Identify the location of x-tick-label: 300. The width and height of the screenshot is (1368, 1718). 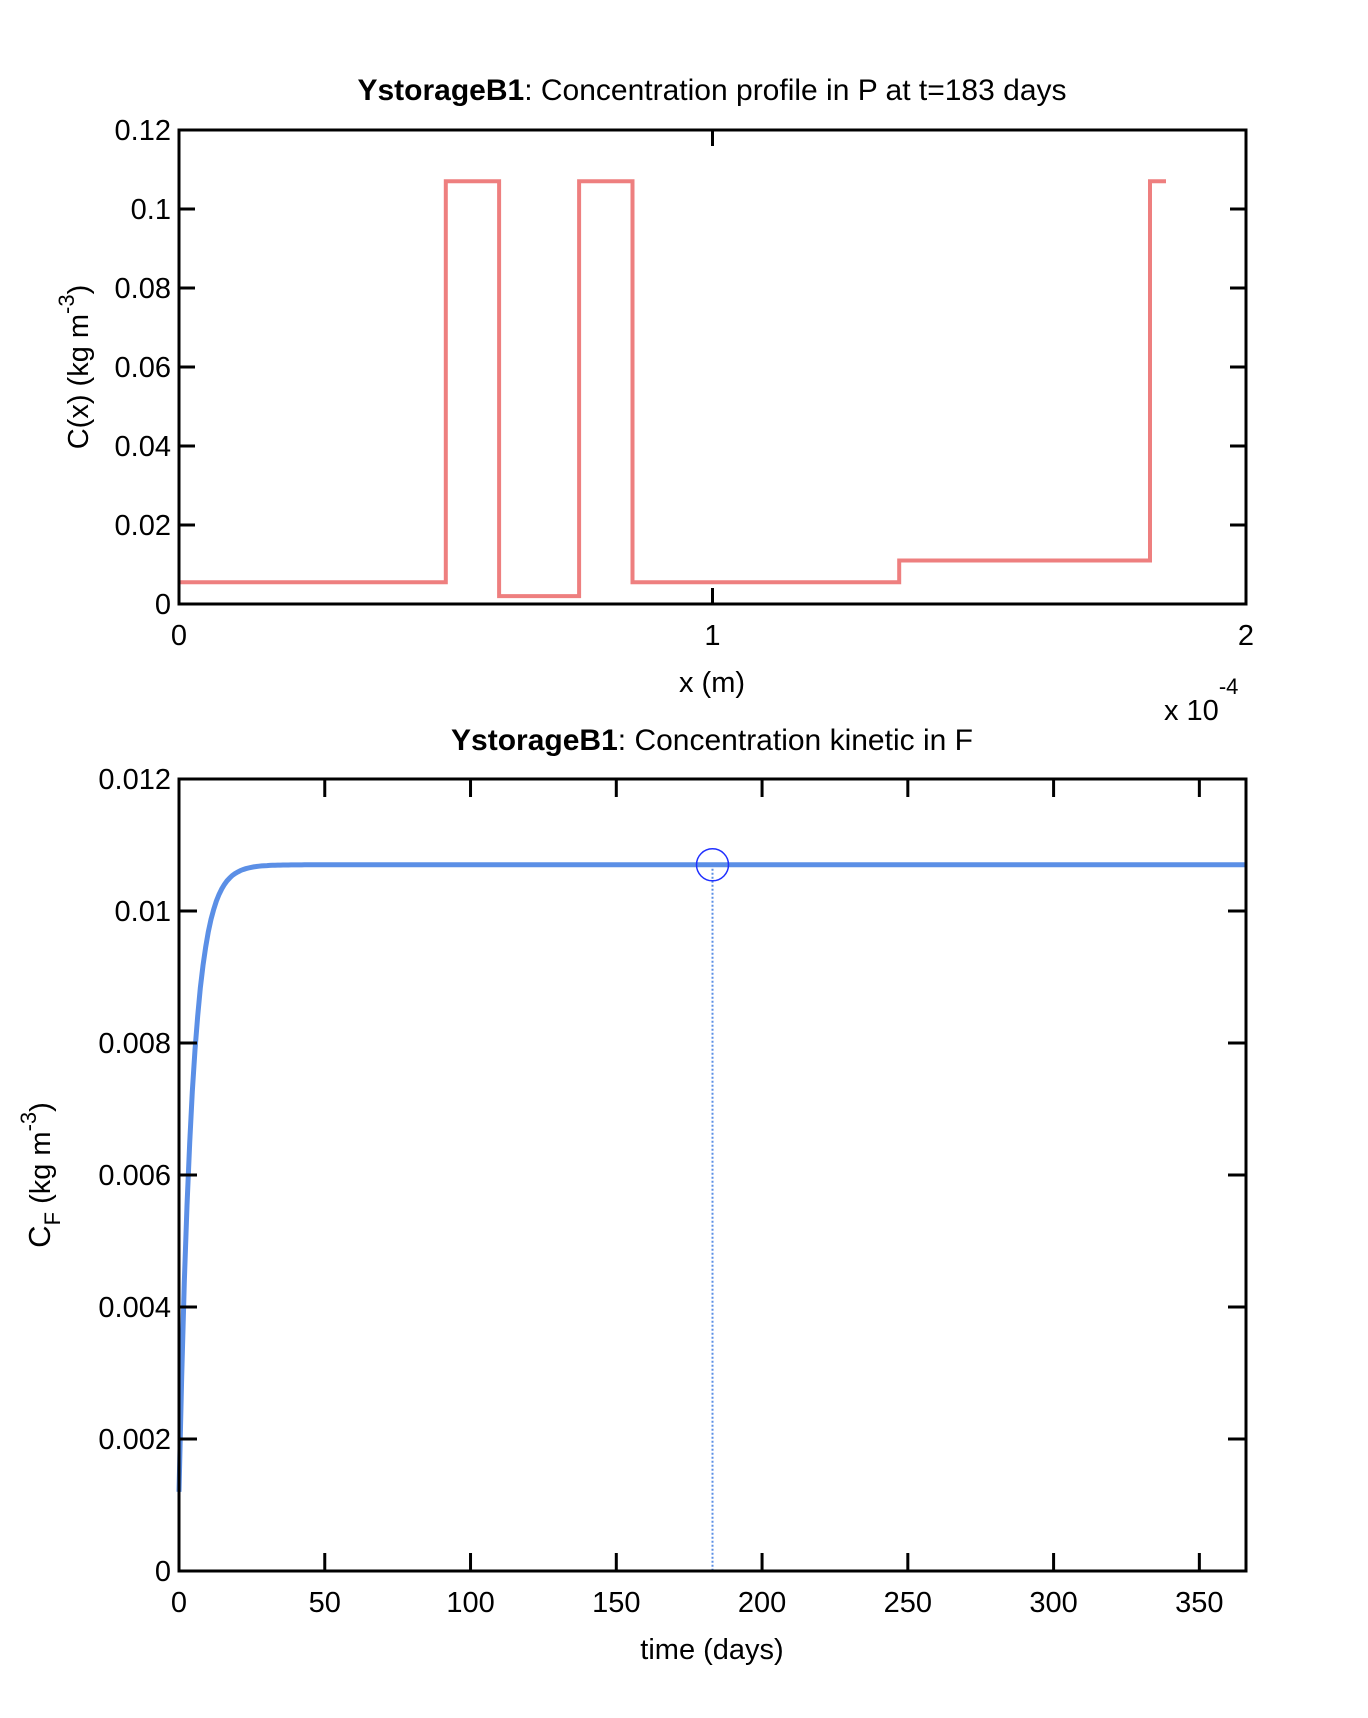
(1053, 1603).